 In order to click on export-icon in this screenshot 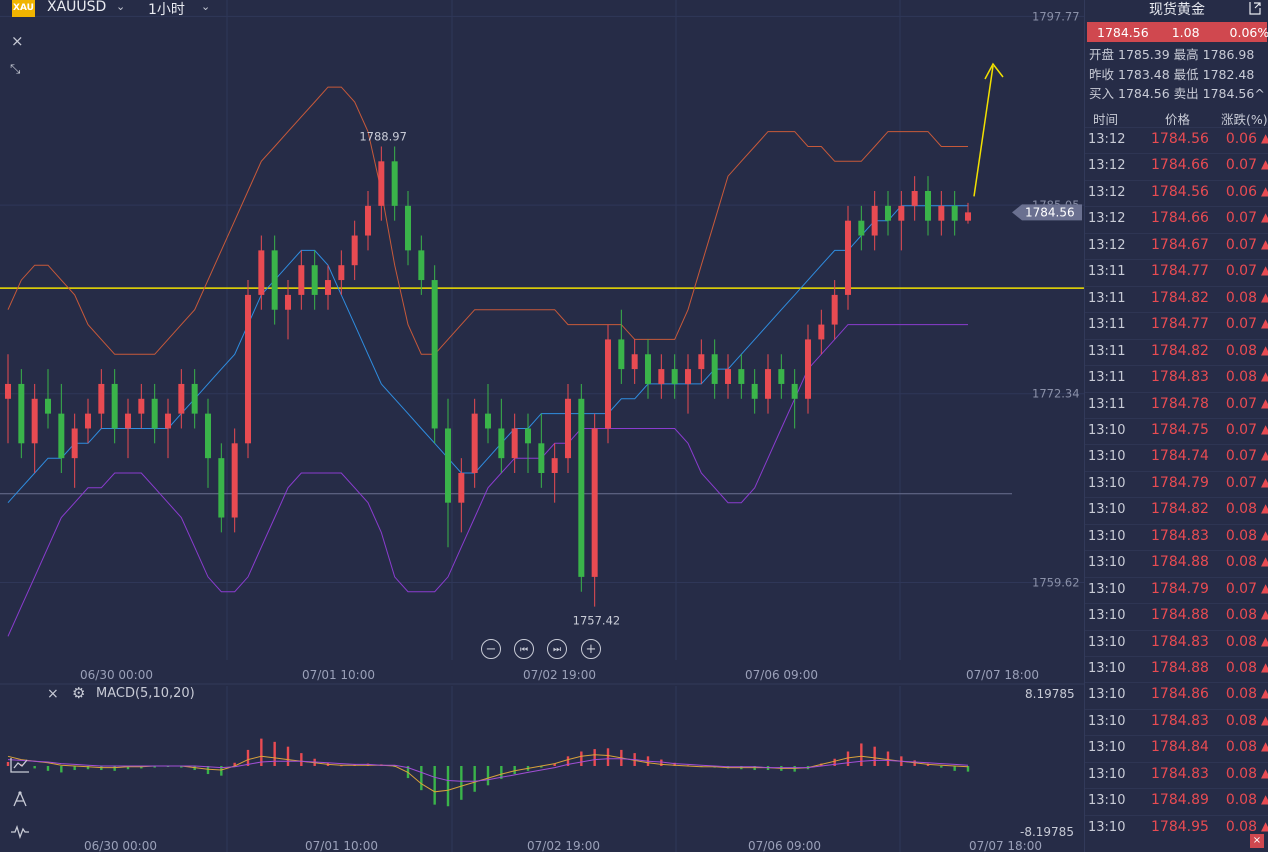, I will do `click(1255, 10)`.